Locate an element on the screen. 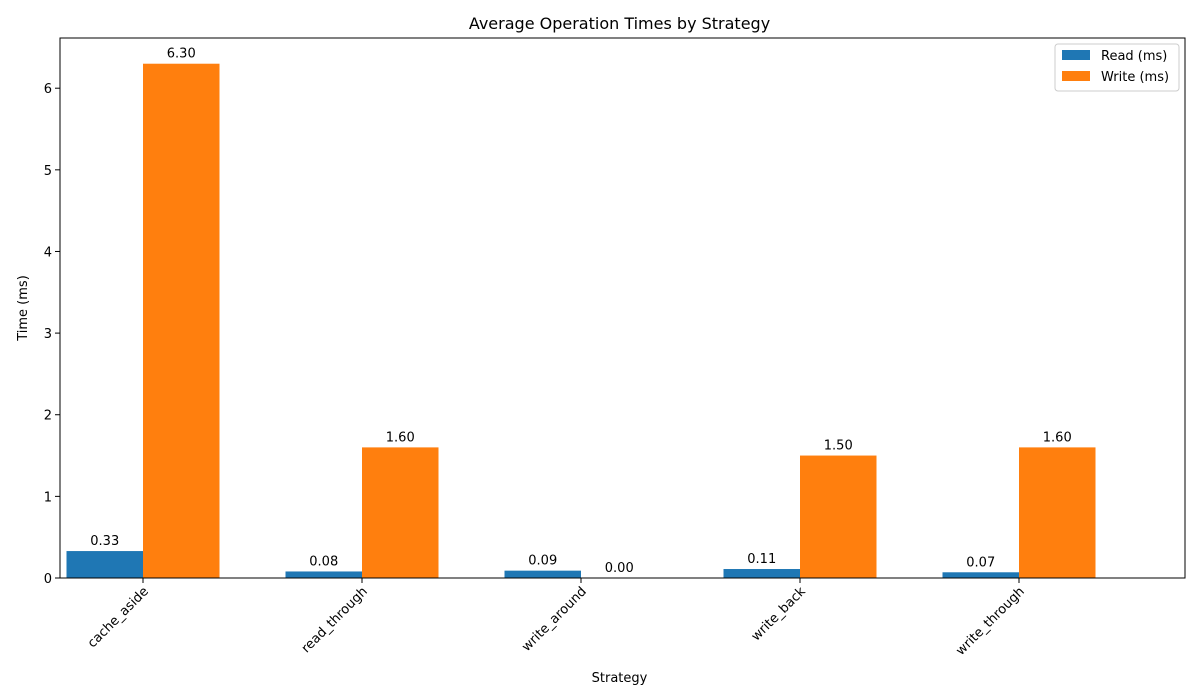 This screenshot has width=1200, height=700. bar-write-read-through is located at coordinates (400, 512).